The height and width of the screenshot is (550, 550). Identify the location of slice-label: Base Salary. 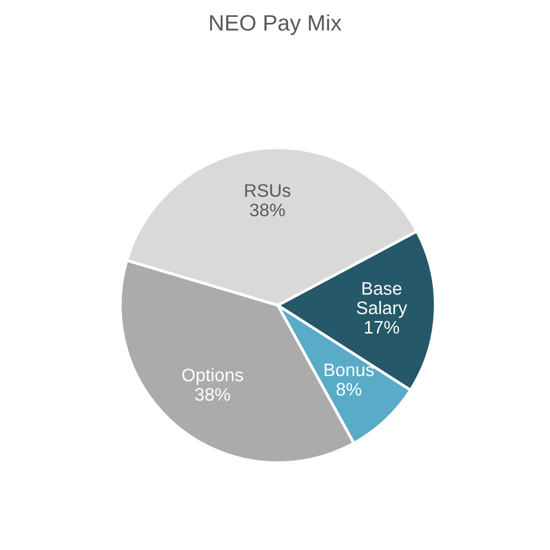
(382, 300).